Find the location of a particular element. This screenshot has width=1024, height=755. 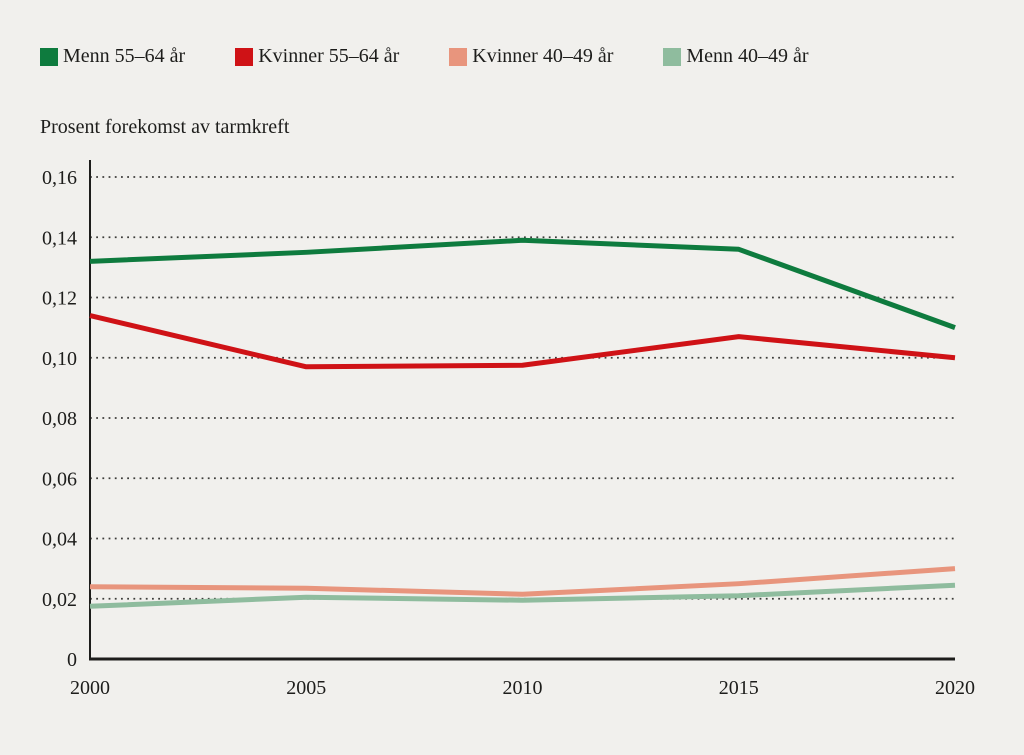

legend-item-3: Kvinner 40–49 år is located at coordinates (531, 56).